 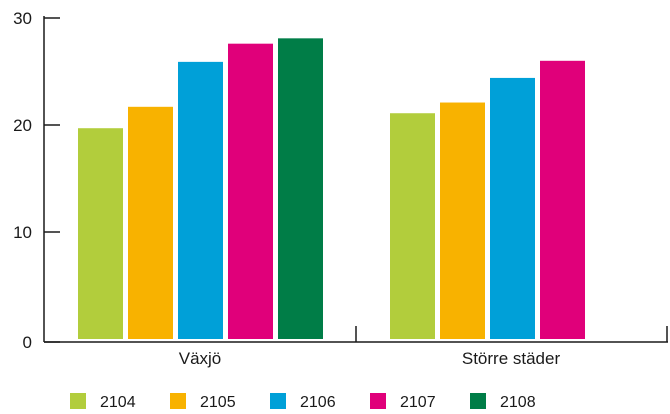 I want to click on bar-2107-vaxjo, so click(x=250, y=191).